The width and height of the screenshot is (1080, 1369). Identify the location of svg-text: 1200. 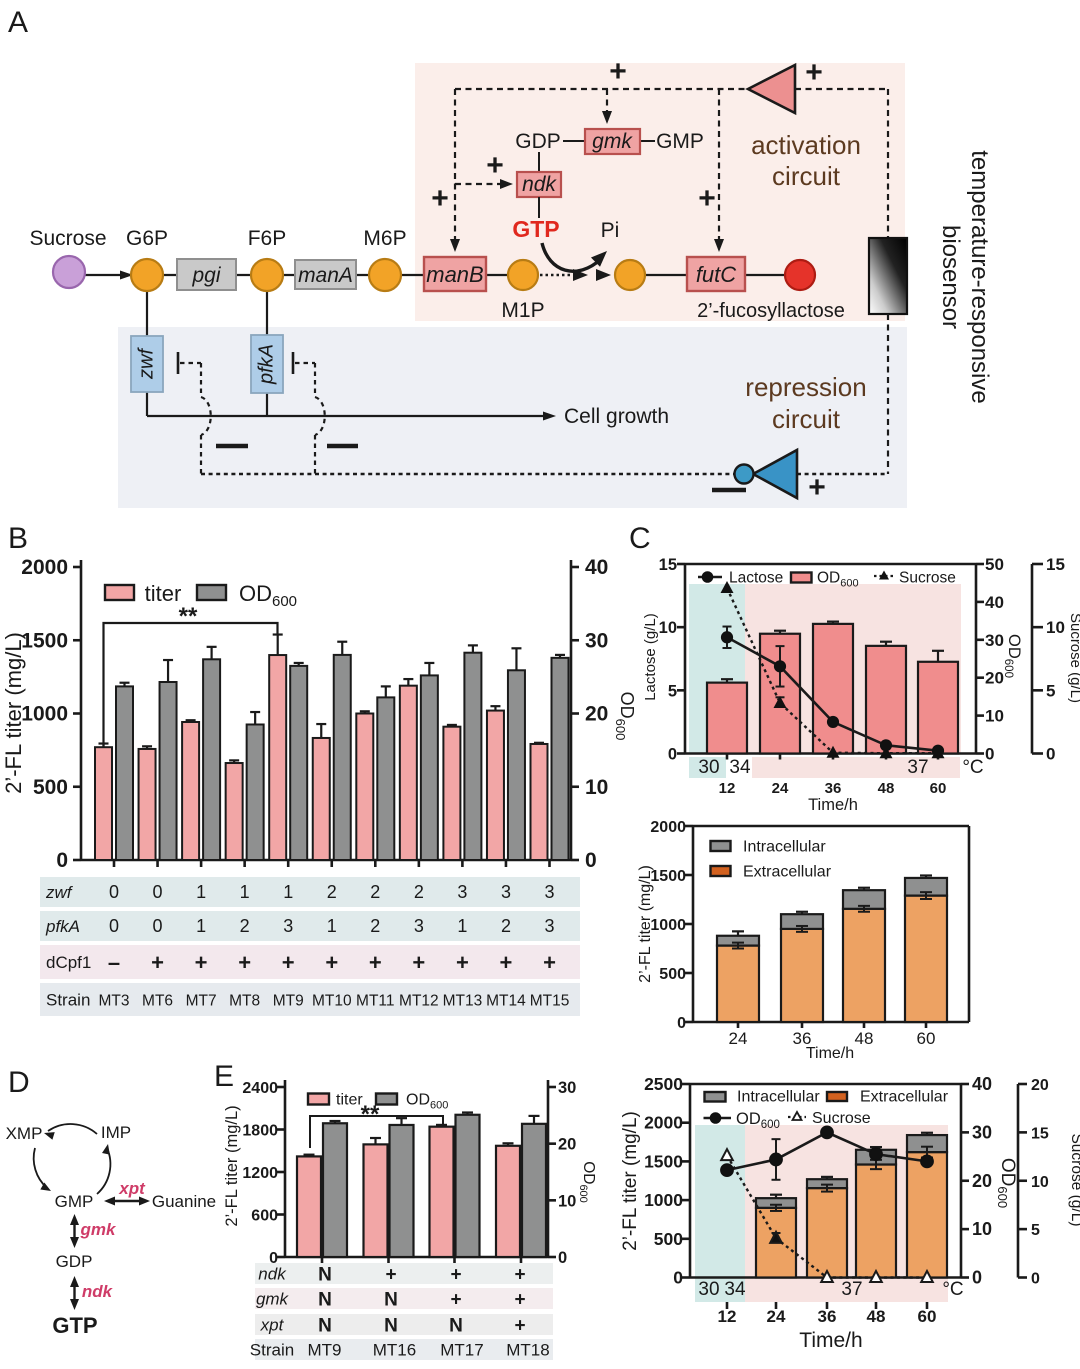
(260, 1173).